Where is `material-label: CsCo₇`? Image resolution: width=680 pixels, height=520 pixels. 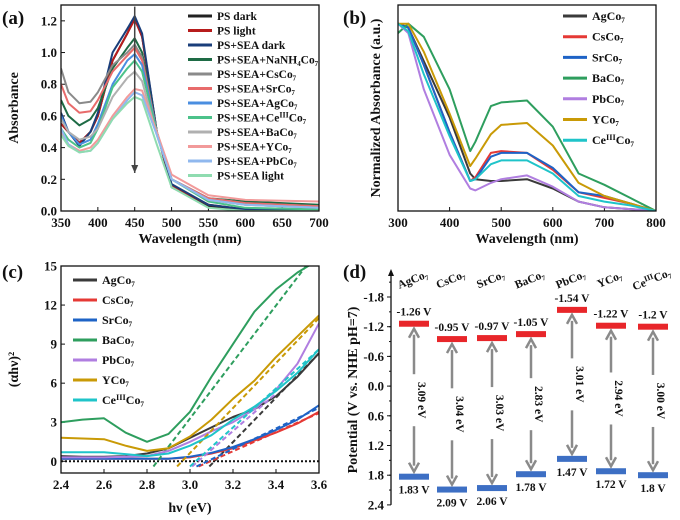 material-label: CsCo₇ is located at coordinates (451, 280).